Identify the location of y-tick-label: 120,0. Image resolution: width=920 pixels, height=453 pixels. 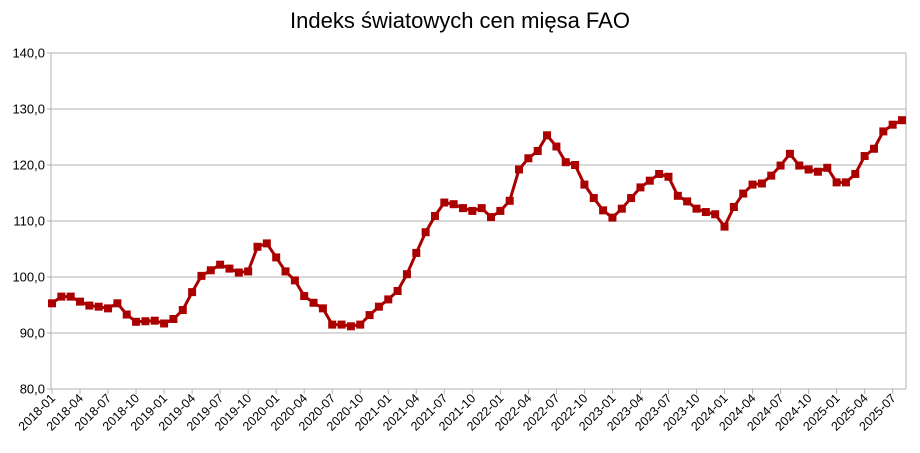
(28, 165).